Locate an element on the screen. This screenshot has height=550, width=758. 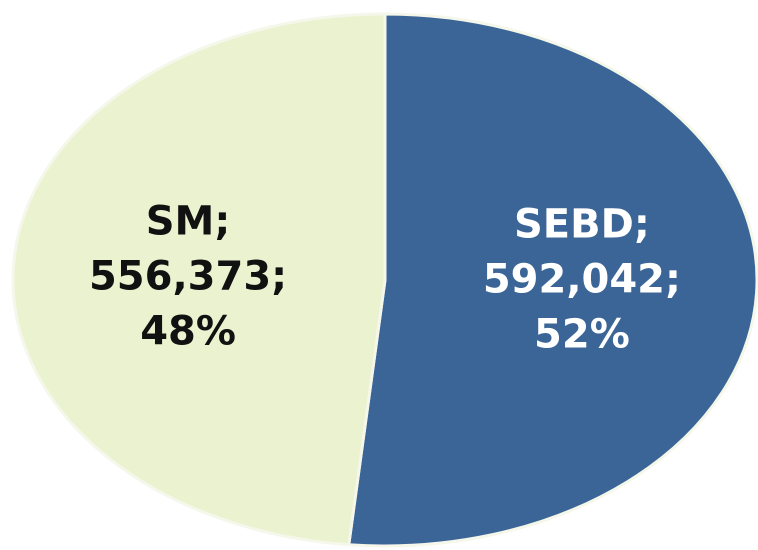
data-label: SEBD;592,042;52% is located at coordinates (582, 279).